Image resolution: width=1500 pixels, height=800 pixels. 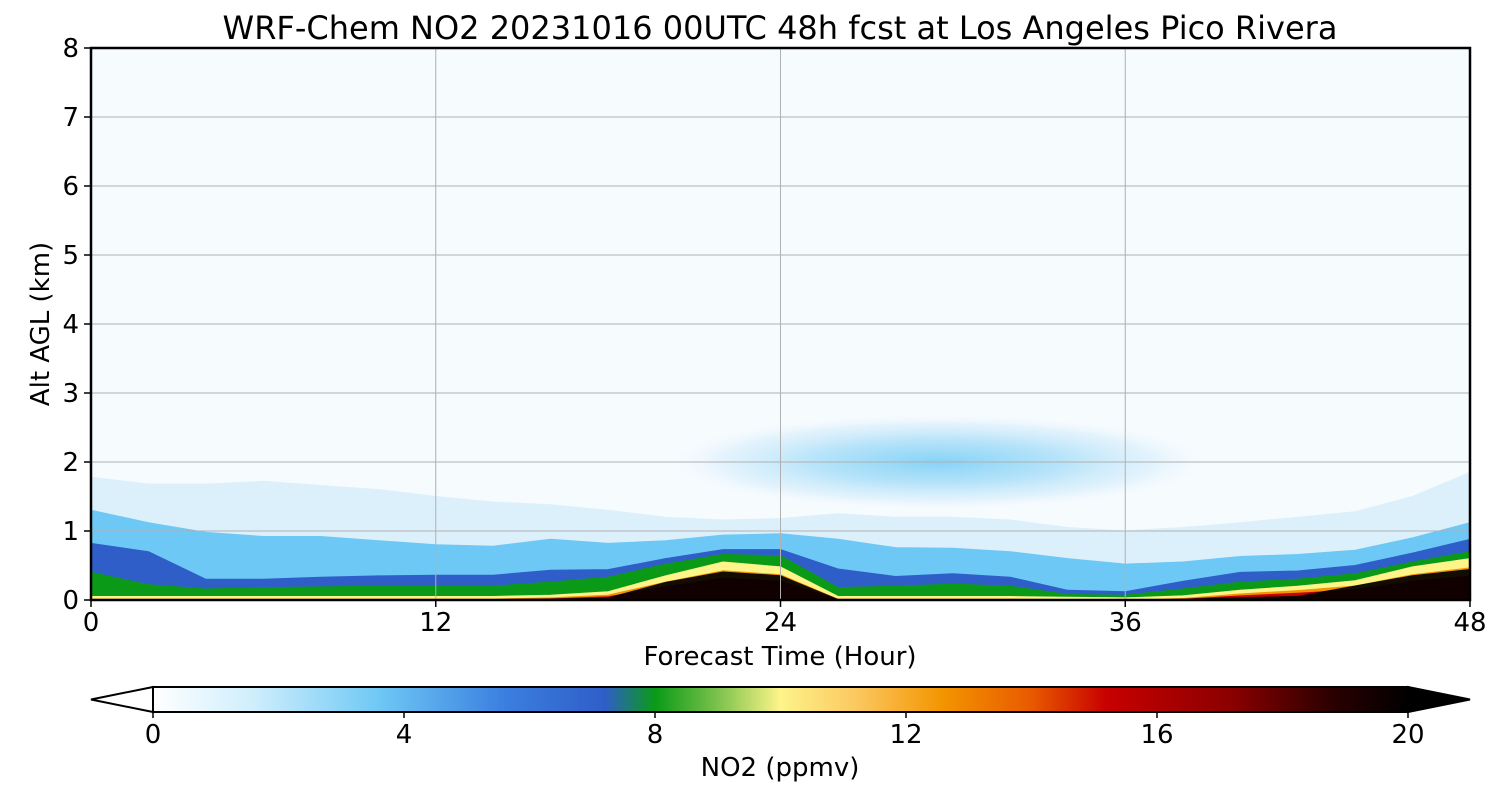 I want to click on x-axis-ticks: 0 12 24 36 48, so click(x=785, y=619).